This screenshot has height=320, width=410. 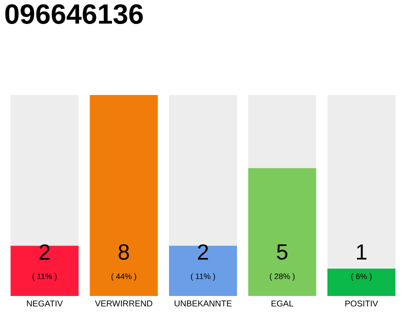 I want to click on x-tick-label: UNBEKANNTE, so click(x=203, y=303).